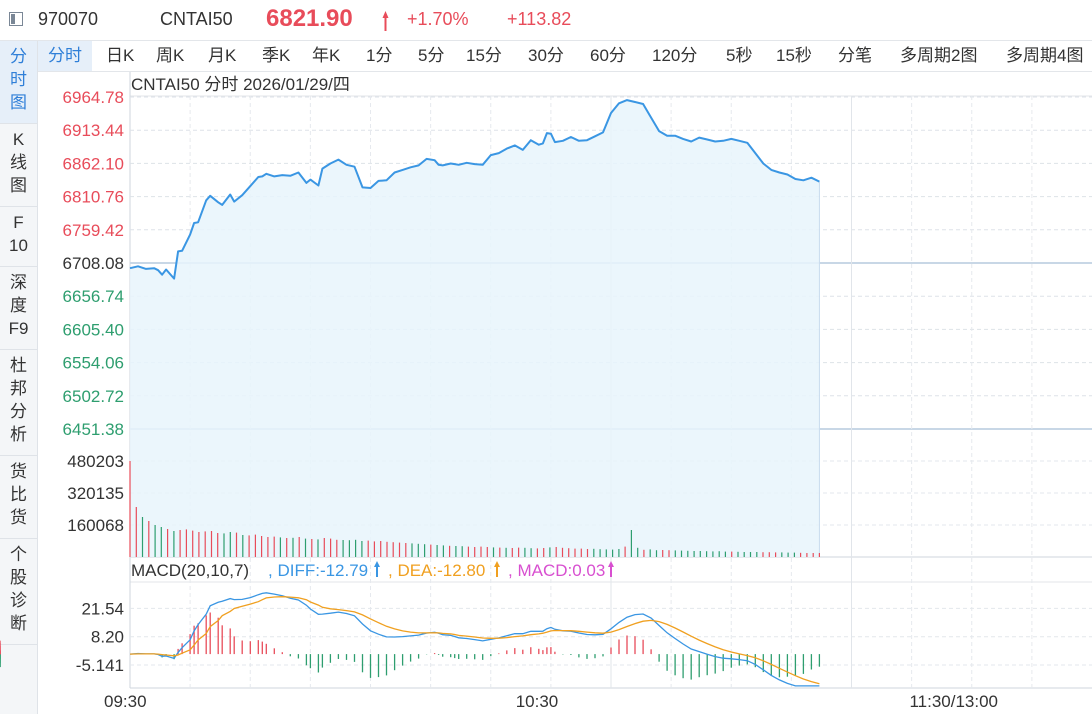  What do you see at coordinates (93, 130) in the screenshot?
I see `price-tick-1: 6913.44` at bounding box center [93, 130].